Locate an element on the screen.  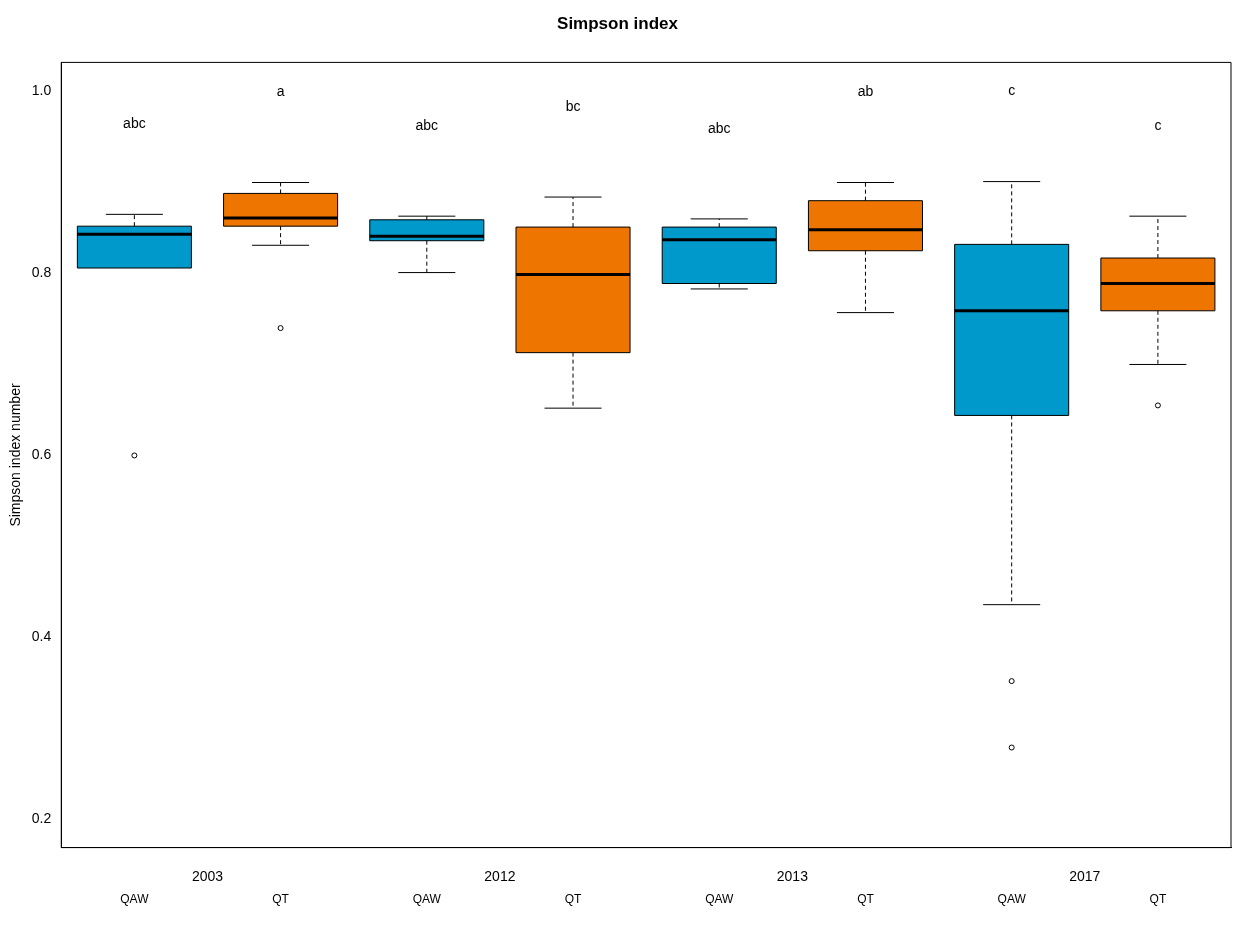
annotation: ab is located at coordinates (865, 91).